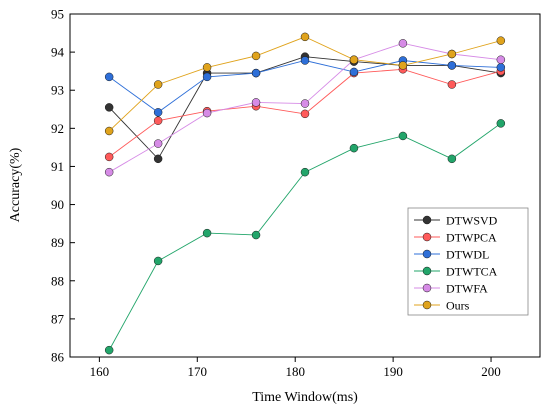 Image resolution: width=550 pixels, height=408 pixels. What do you see at coordinates (57, 14) in the screenshot?
I see `y-tick-label: 95` at bounding box center [57, 14].